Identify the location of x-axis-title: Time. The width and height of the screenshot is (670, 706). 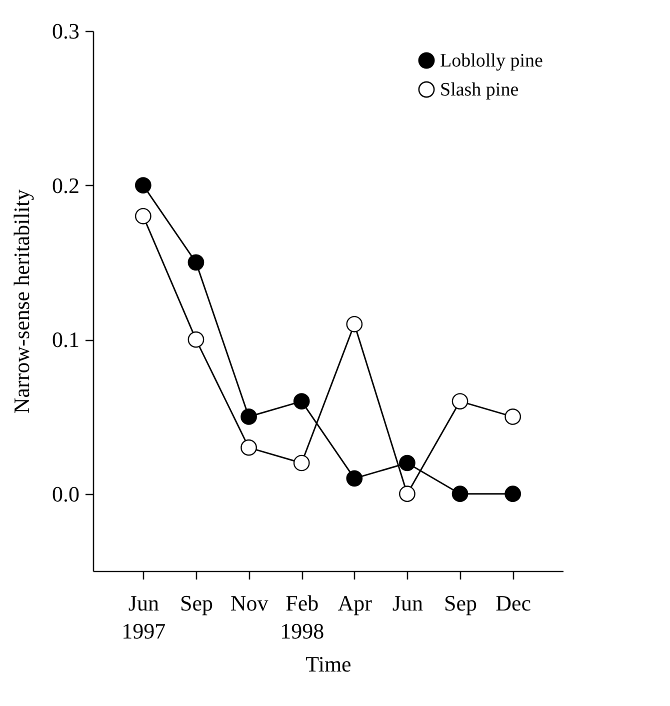
(329, 664).